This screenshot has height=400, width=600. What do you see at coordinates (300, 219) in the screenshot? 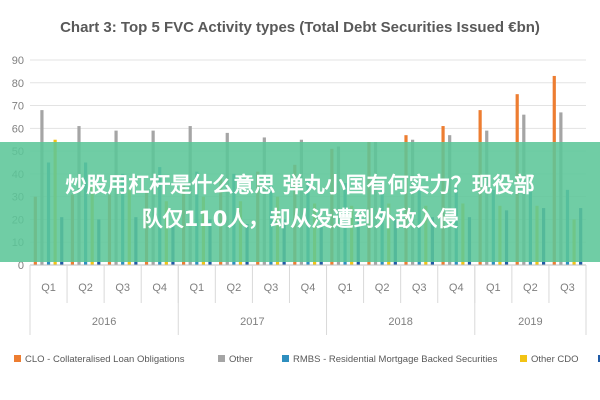
I see `banner-line-2: 队仅110人，却从没遭到外敌入侵` at bounding box center [300, 219].